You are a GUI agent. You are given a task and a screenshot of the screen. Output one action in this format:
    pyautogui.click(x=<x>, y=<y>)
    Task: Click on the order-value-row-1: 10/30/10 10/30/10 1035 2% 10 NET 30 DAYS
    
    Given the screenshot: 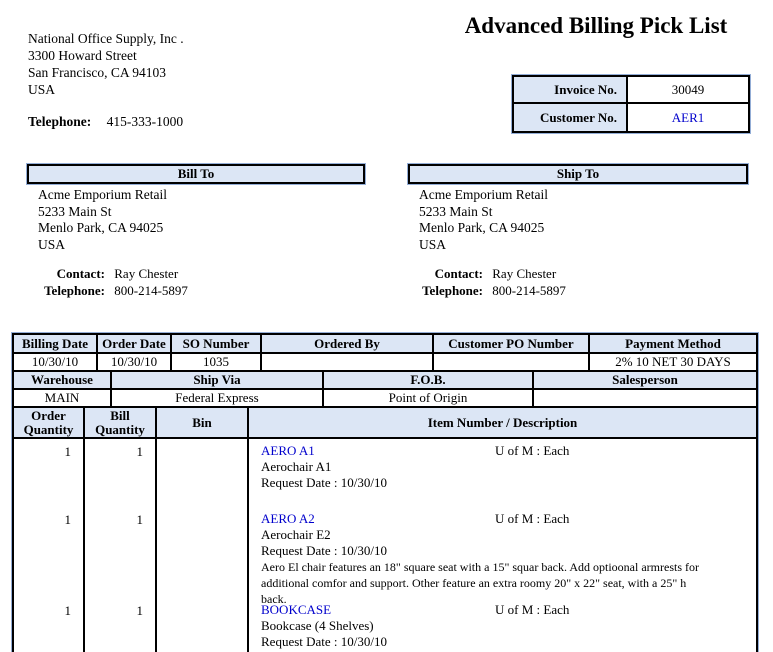 What is the action you would take?
    pyautogui.click(x=385, y=363)
    